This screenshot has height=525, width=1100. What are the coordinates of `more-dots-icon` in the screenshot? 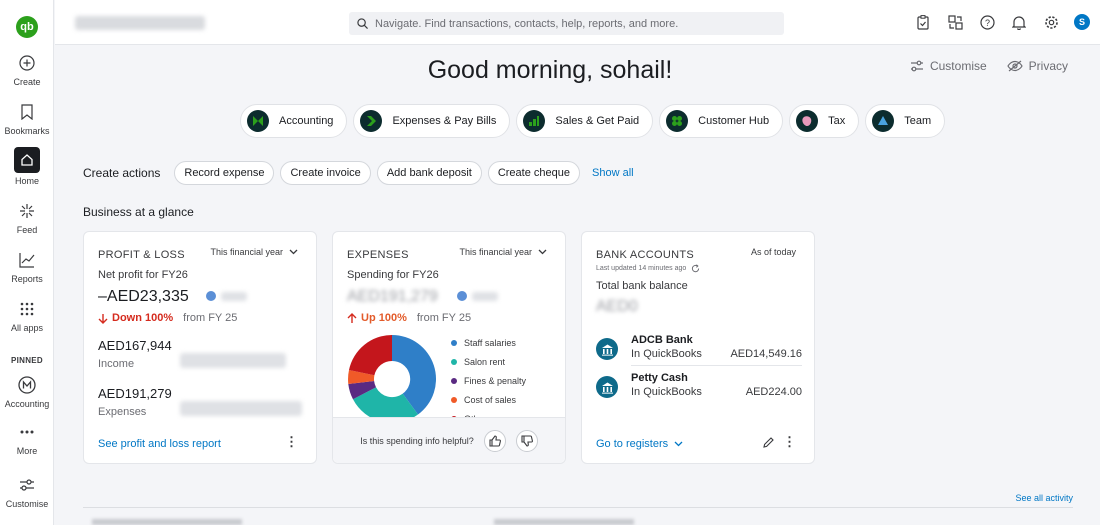 It's located at (27, 432).